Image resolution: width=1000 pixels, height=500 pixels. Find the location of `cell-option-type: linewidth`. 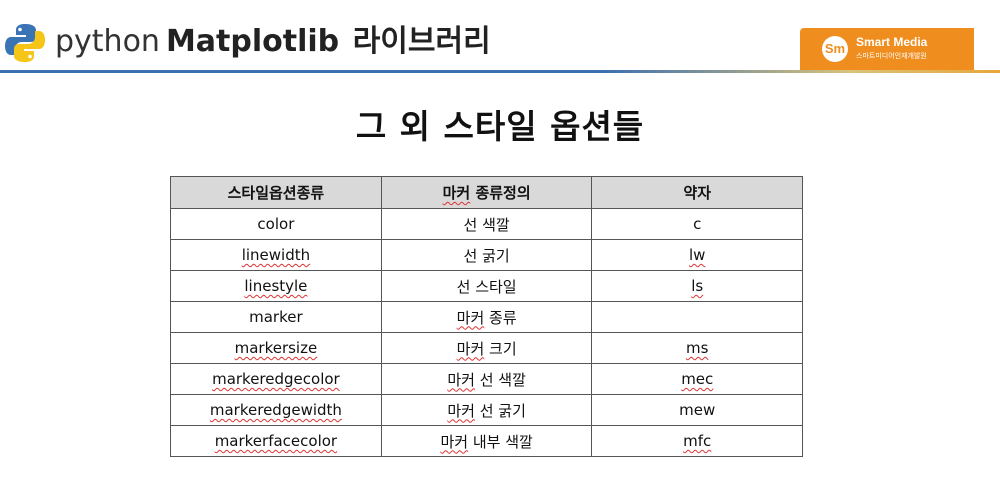

cell-option-type: linewidth is located at coordinates (276, 255).